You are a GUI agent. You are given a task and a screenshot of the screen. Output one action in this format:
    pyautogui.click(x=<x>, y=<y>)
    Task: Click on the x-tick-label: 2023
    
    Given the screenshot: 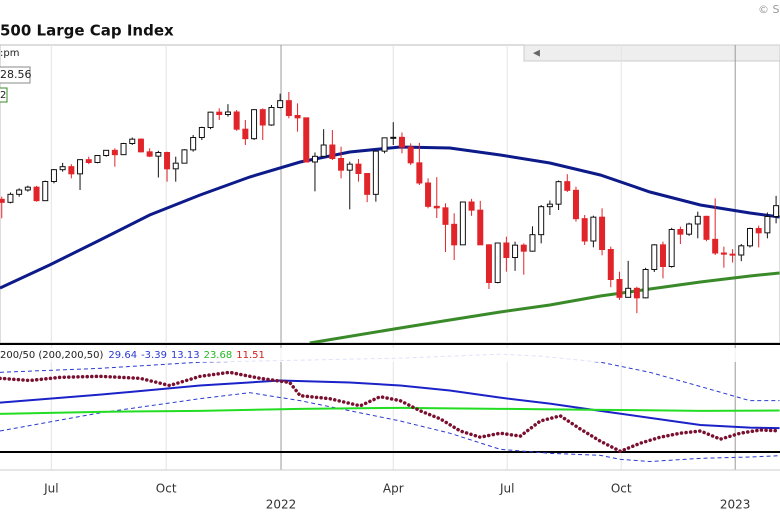 What is the action you would take?
    pyautogui.click(x=735, y=505)
    